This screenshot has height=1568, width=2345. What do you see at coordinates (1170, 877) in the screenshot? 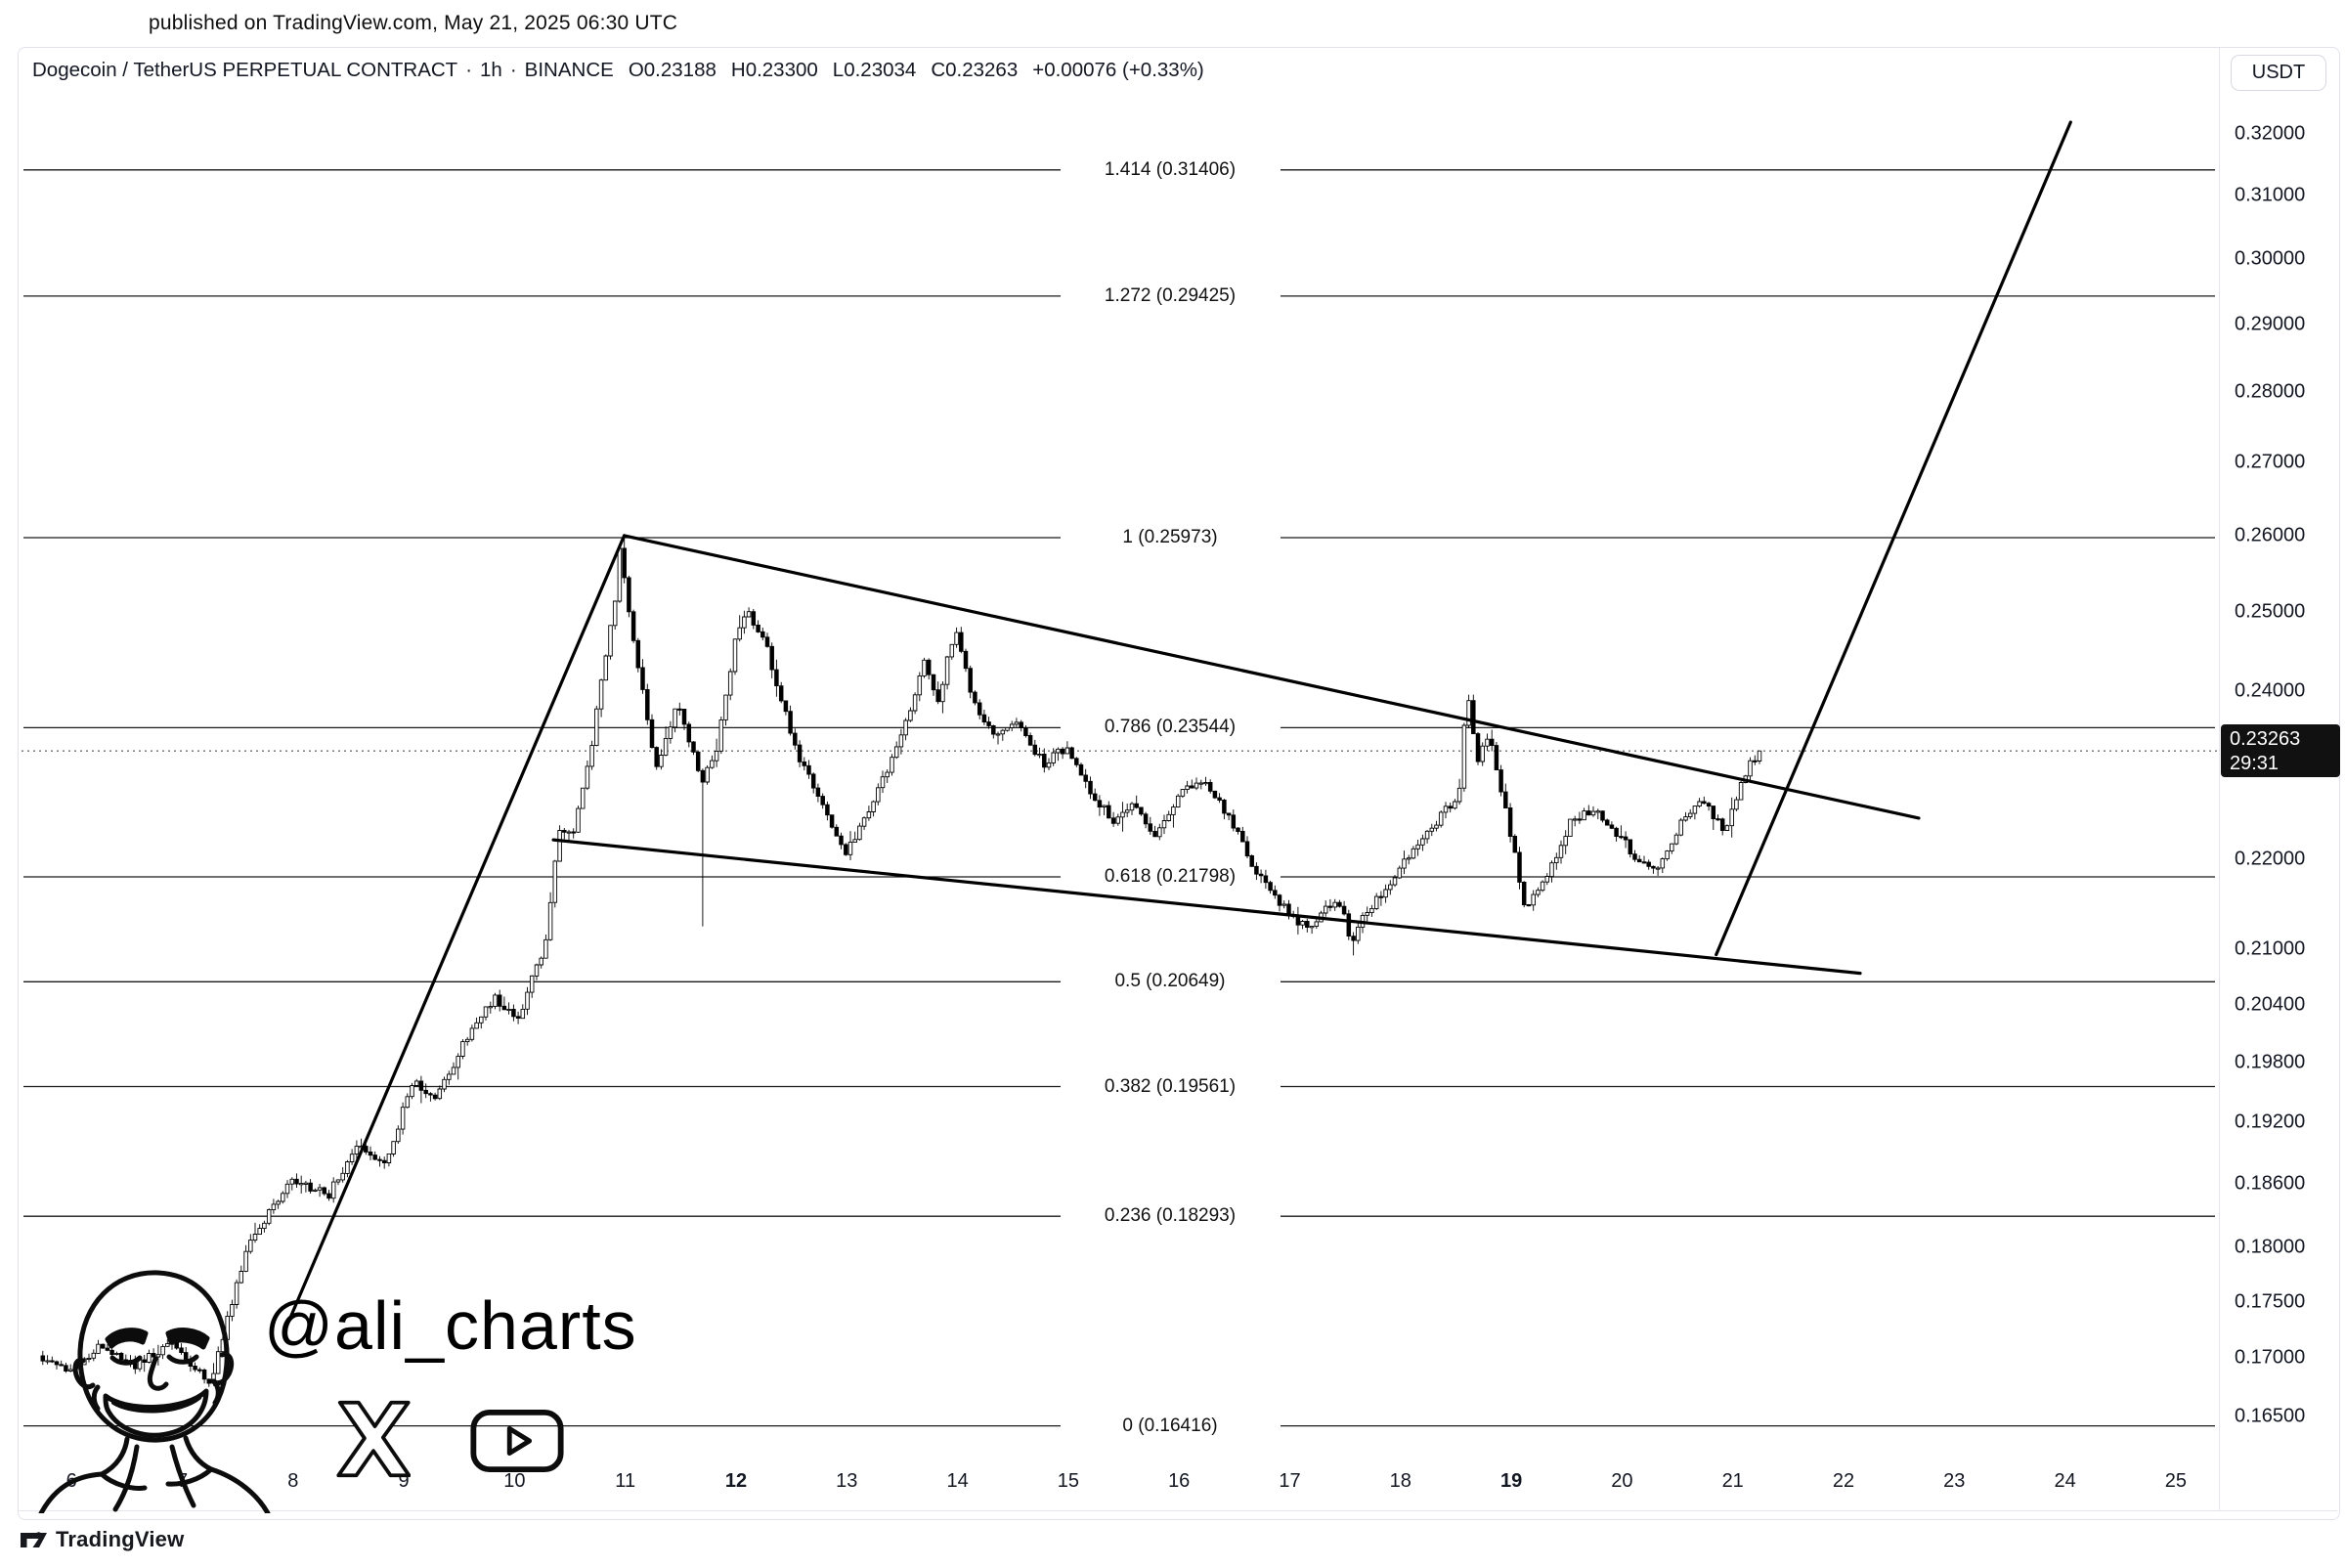
I see `fib-level-label: 0.618 (0.21798)` at bounding box center [1170, 877].